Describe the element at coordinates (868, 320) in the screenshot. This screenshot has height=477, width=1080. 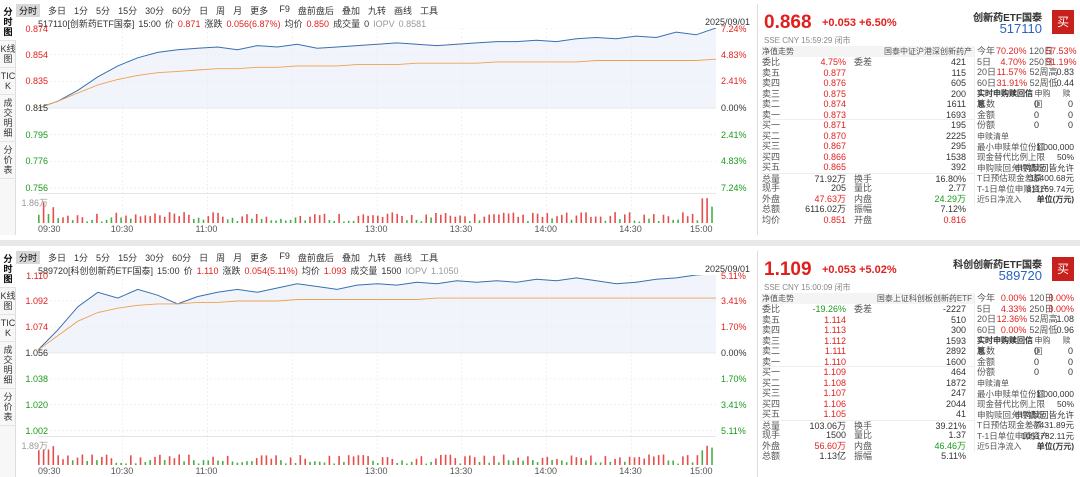
I see `ask-row: 卖五 1.114 510` at that location.